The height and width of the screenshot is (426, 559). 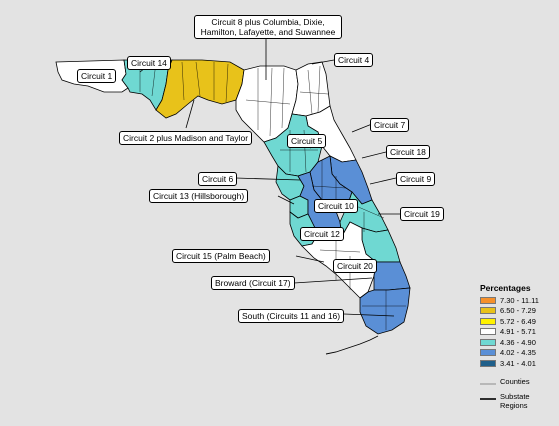 I want to click on legend-range-label: 7.30 - 11.11, so click(x=519, y=300).